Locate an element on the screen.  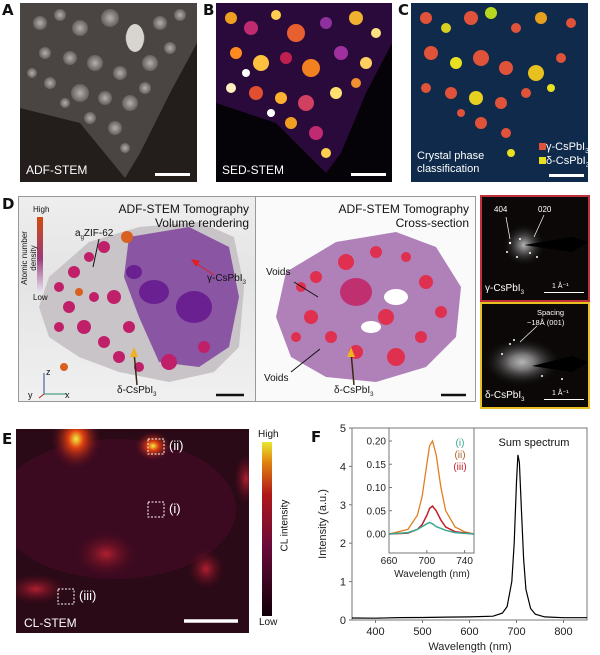
svg-text: 700 is located at coordinates (516, 632).